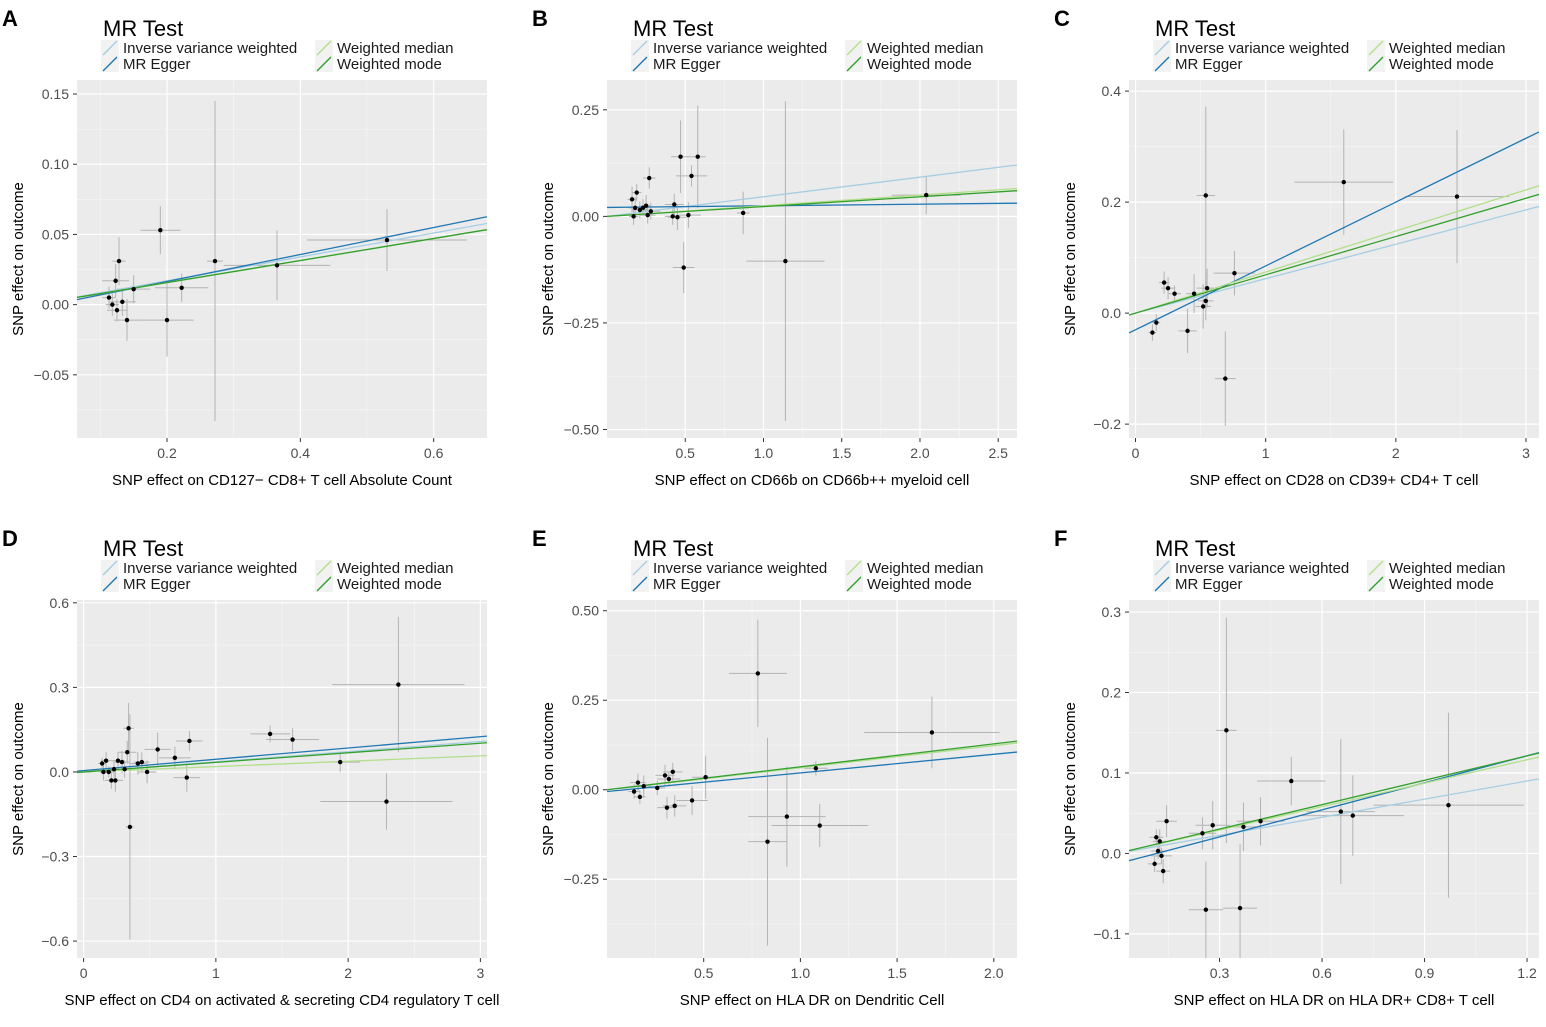 The height and width of the screenshot is (1027, 1546). I want to click on x-tick-label: 2, so click(348, 973).